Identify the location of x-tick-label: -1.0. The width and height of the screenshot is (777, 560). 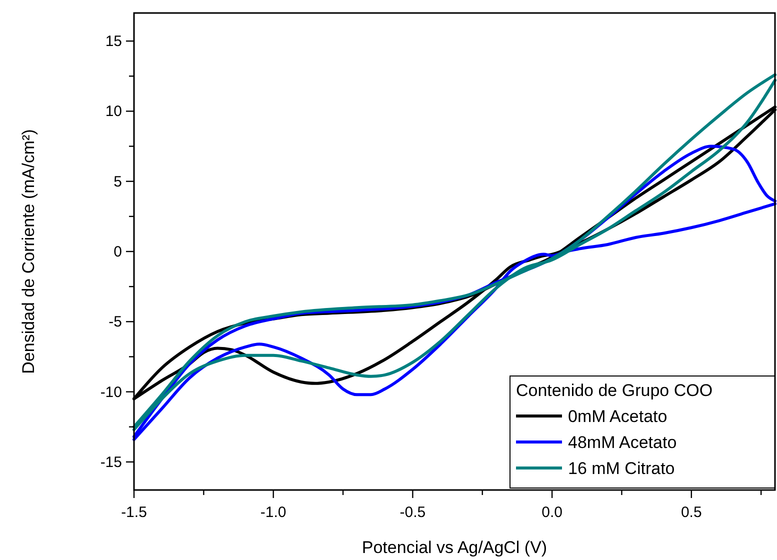
(273, 512).